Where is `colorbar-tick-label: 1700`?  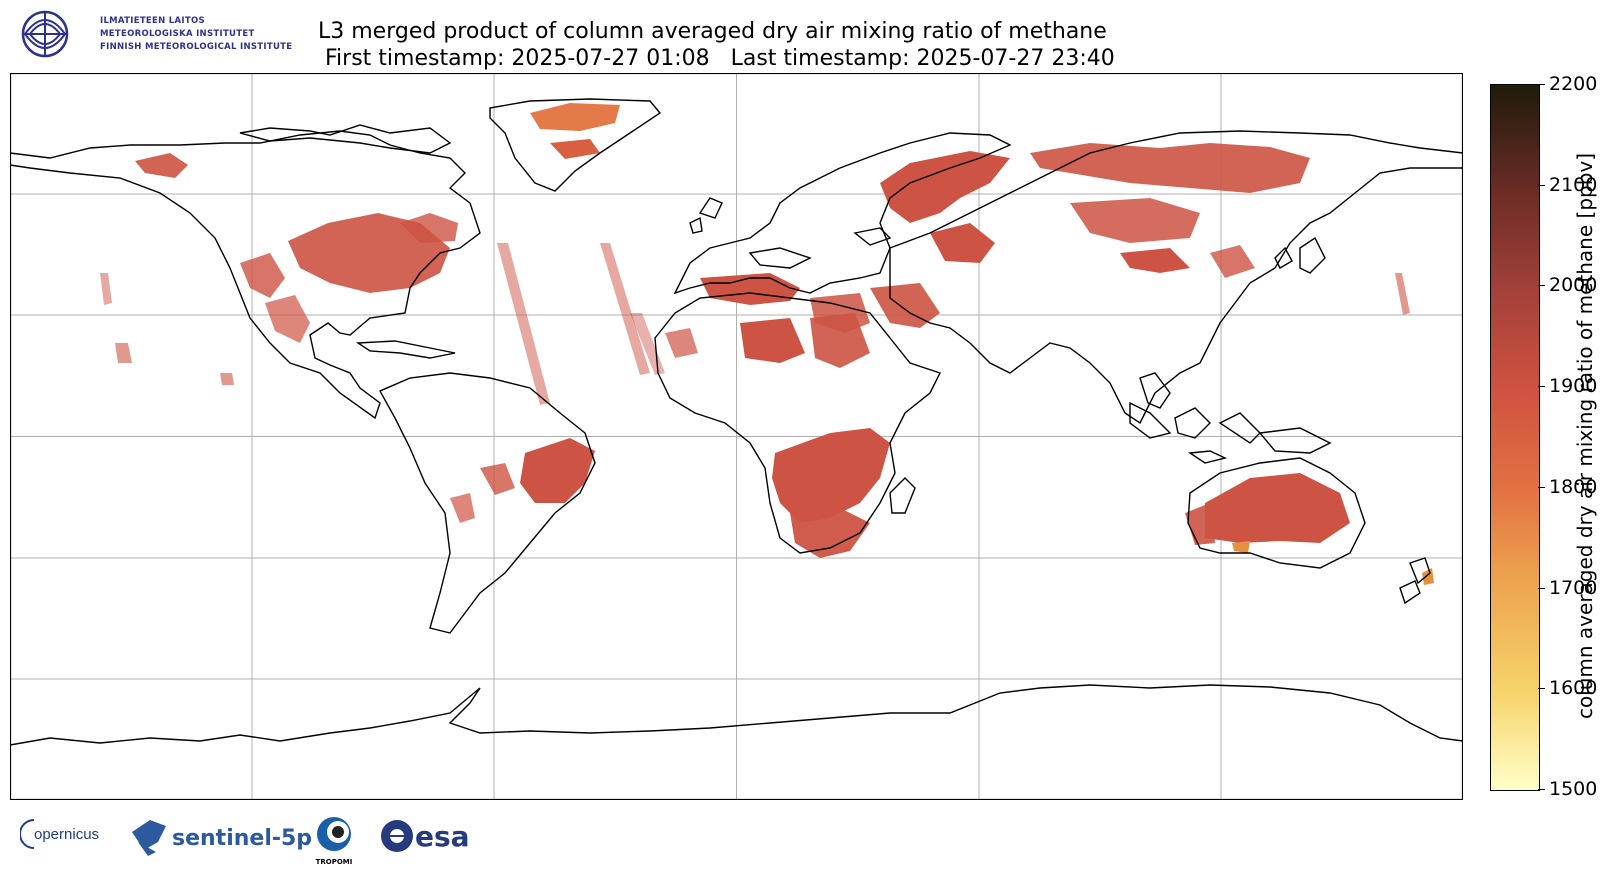 colorbar-tick-label: 1700 is located at coordinates (1573, 587).